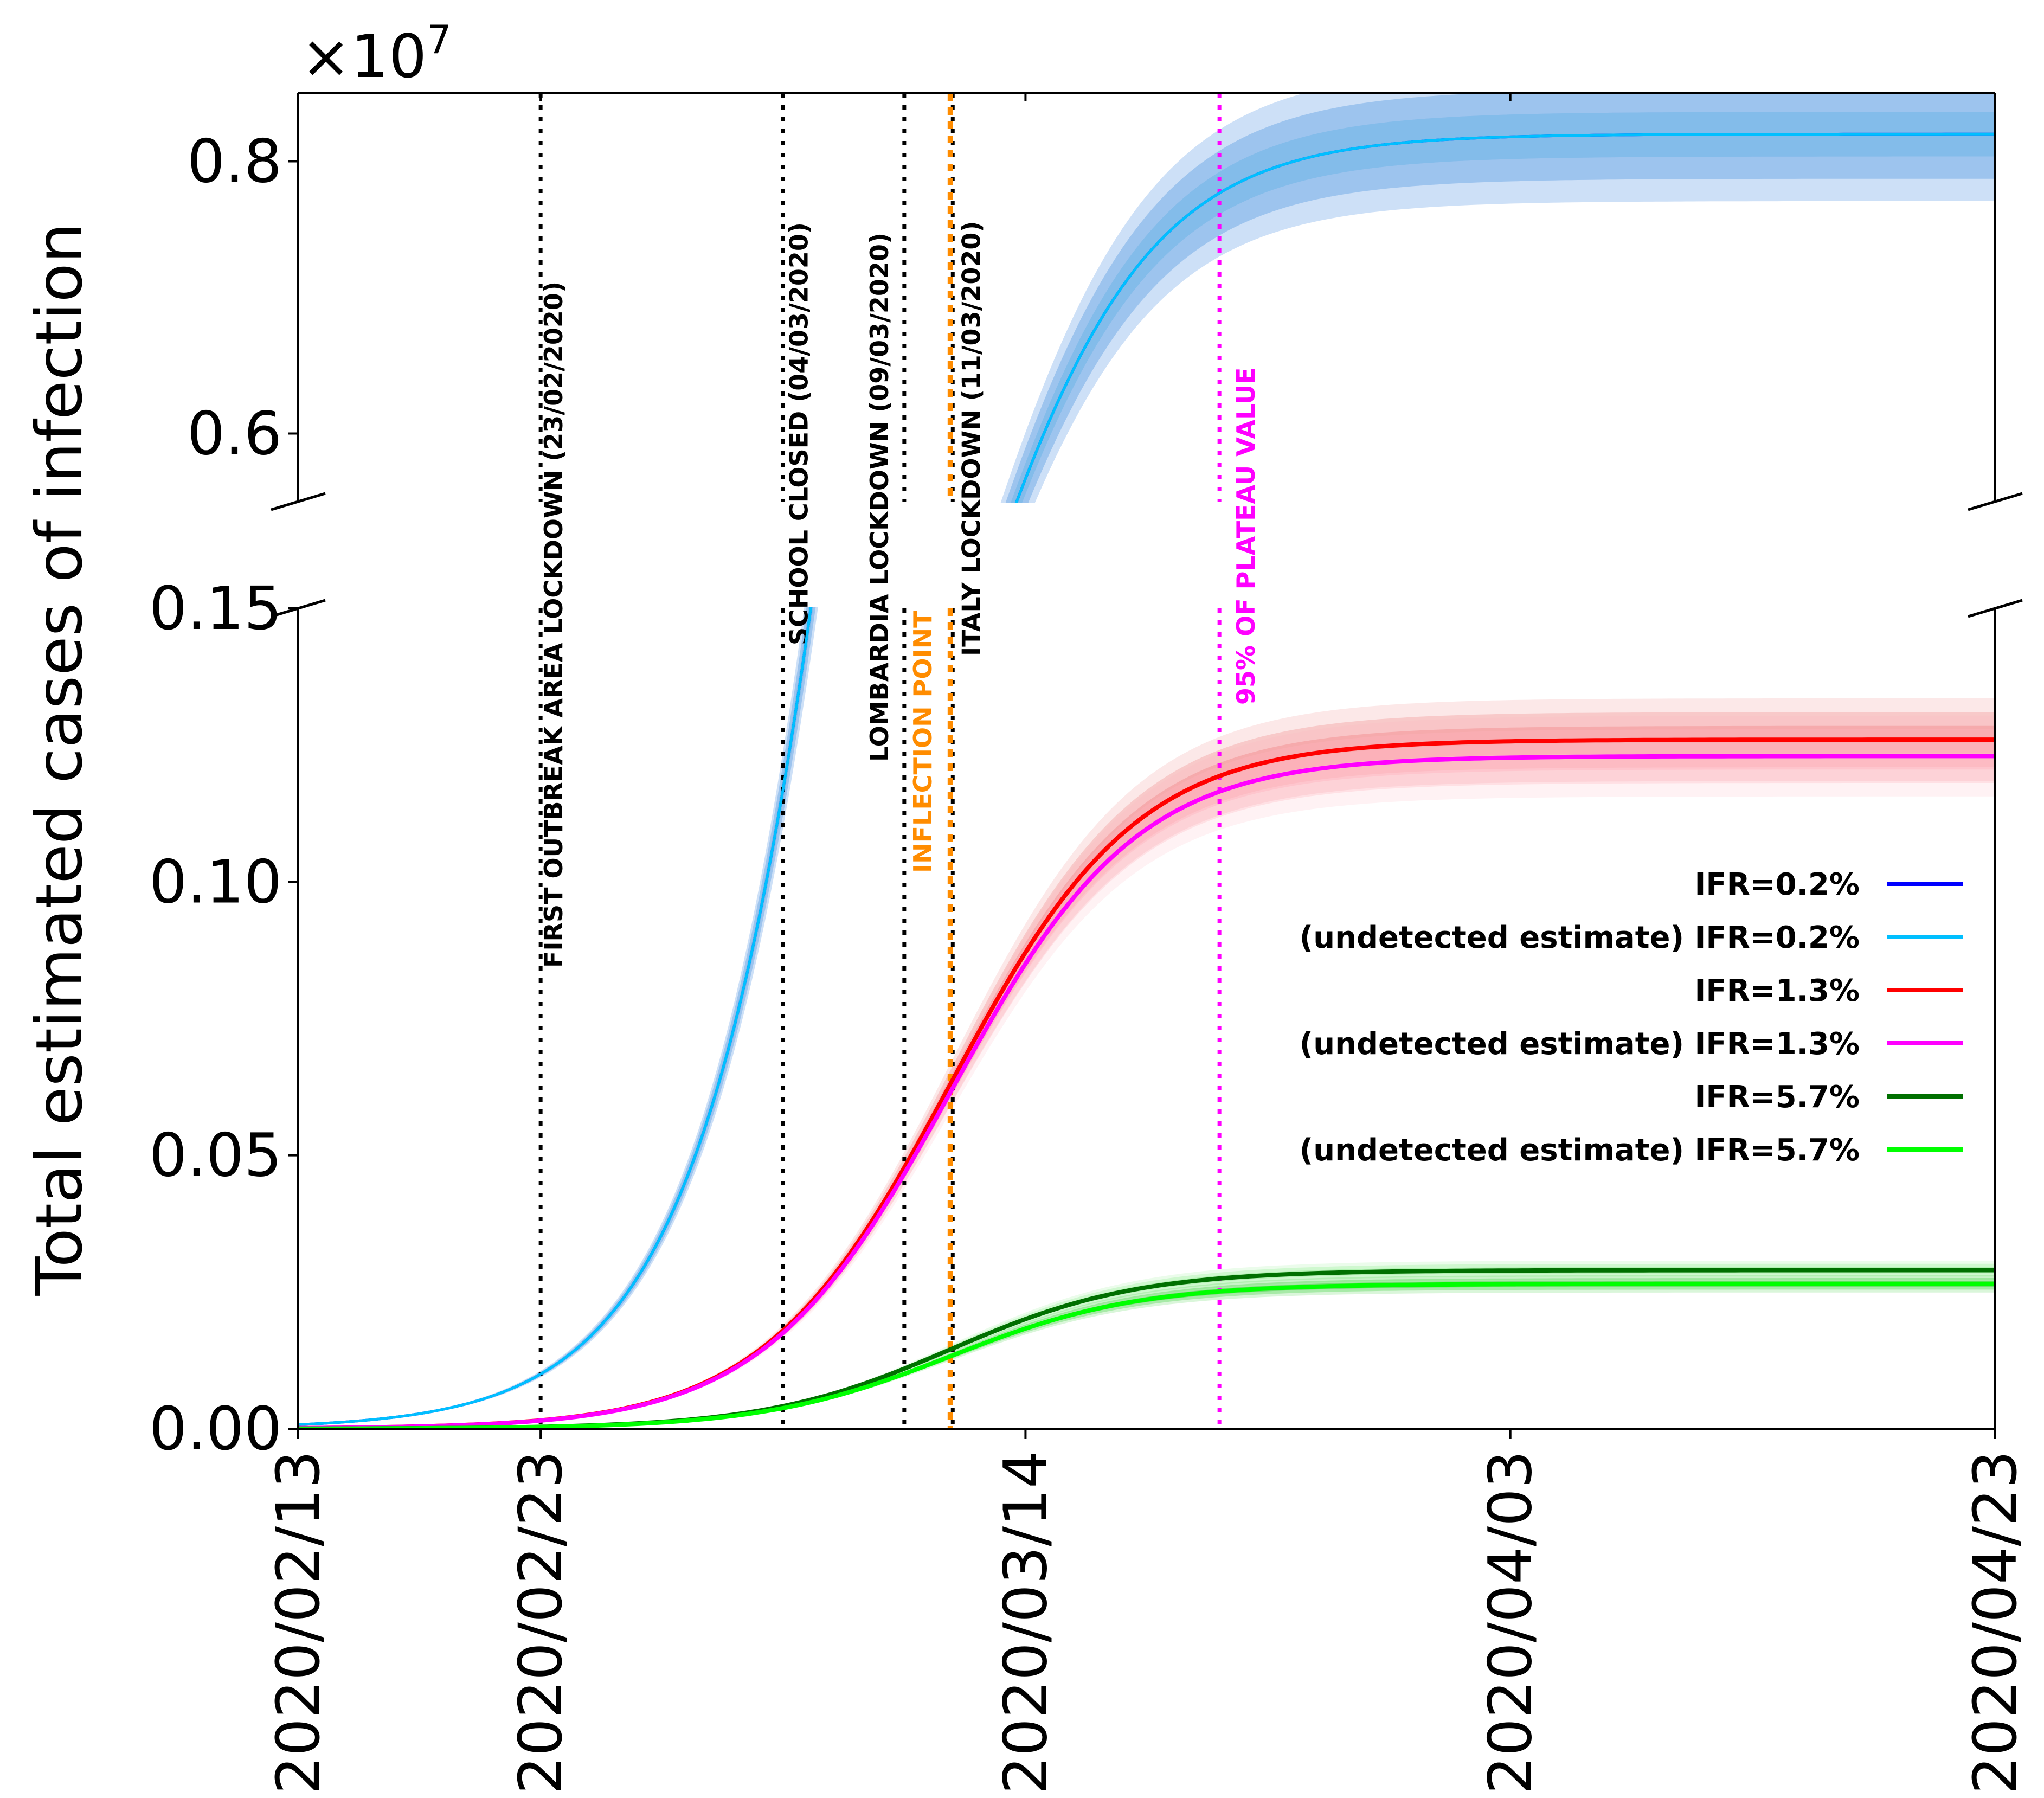 The height and width of the screenshot is (1798, 2044). What do you see at coordinates (298, 1622) in the screenshot?
I see `x-tick-label: 2020/02/13` at bounding box center [298, 1622].